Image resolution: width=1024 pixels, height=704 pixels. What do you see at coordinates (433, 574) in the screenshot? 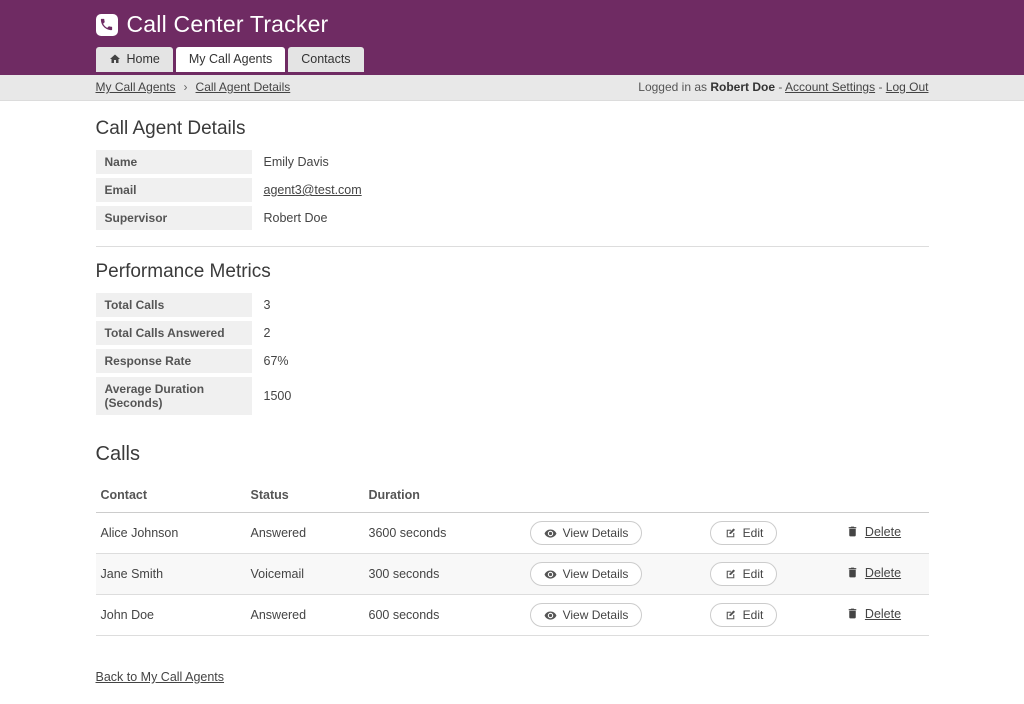
I see `cell-duration: 300 seconds` at bounding box center [433, 574].